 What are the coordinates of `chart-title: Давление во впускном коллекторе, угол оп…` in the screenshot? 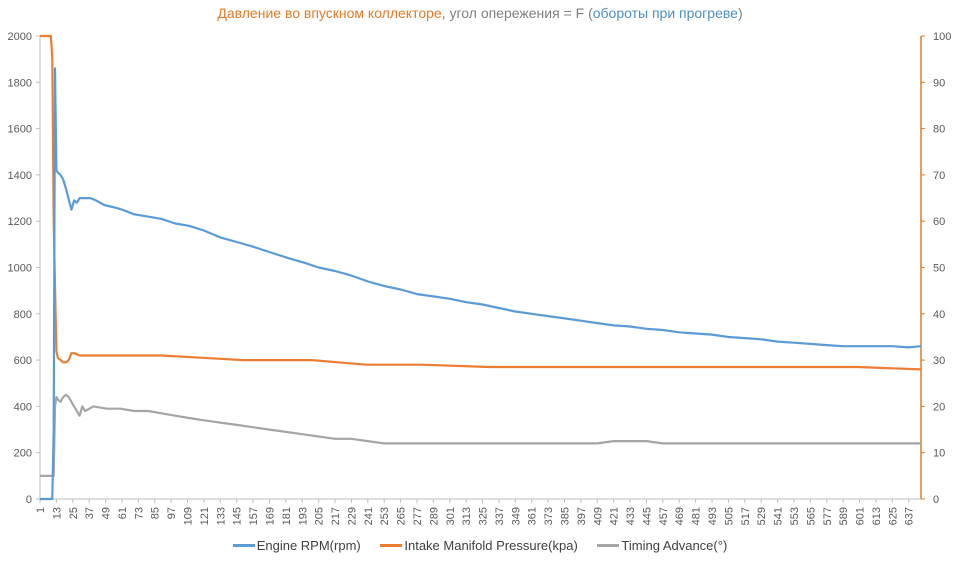 It's located at (480, 13).